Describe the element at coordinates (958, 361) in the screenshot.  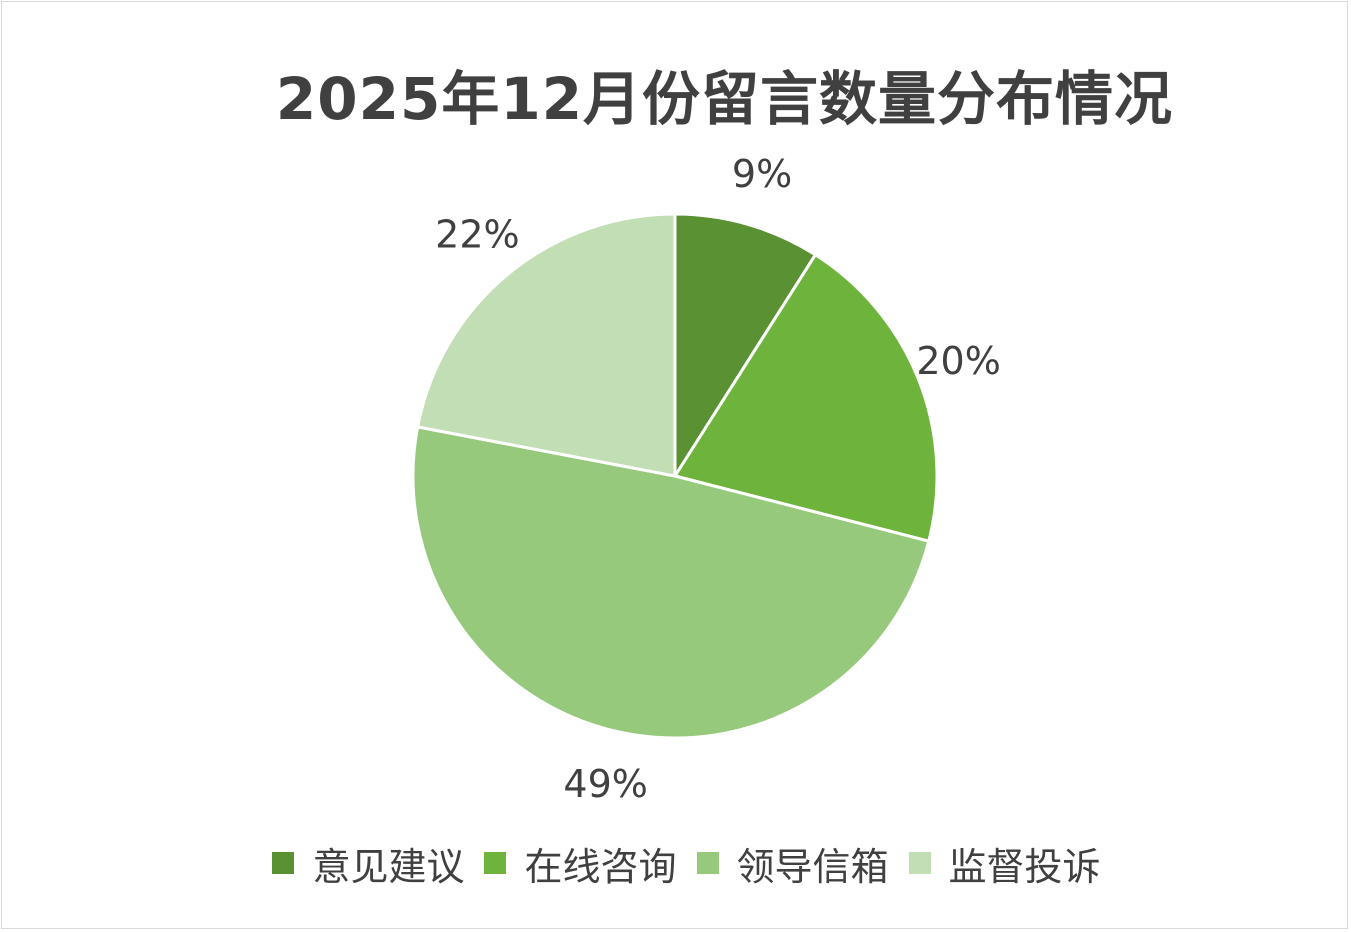
I see `data-label-2: 20%` at that location.